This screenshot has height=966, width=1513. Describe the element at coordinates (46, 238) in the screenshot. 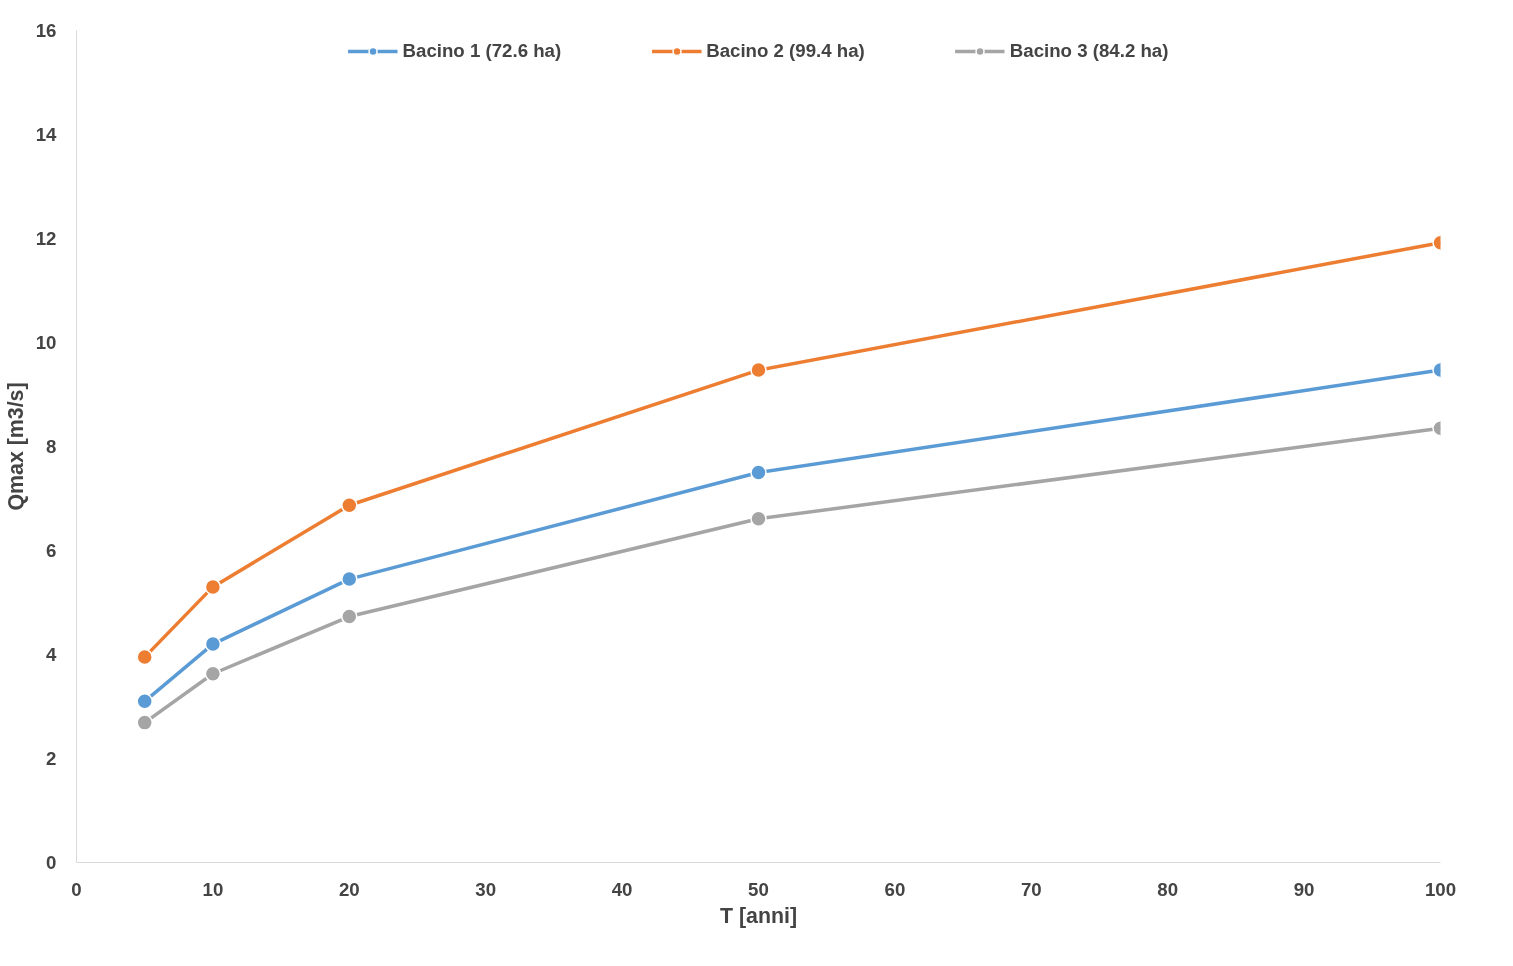

I see `y-tick-label: 12` at that location.